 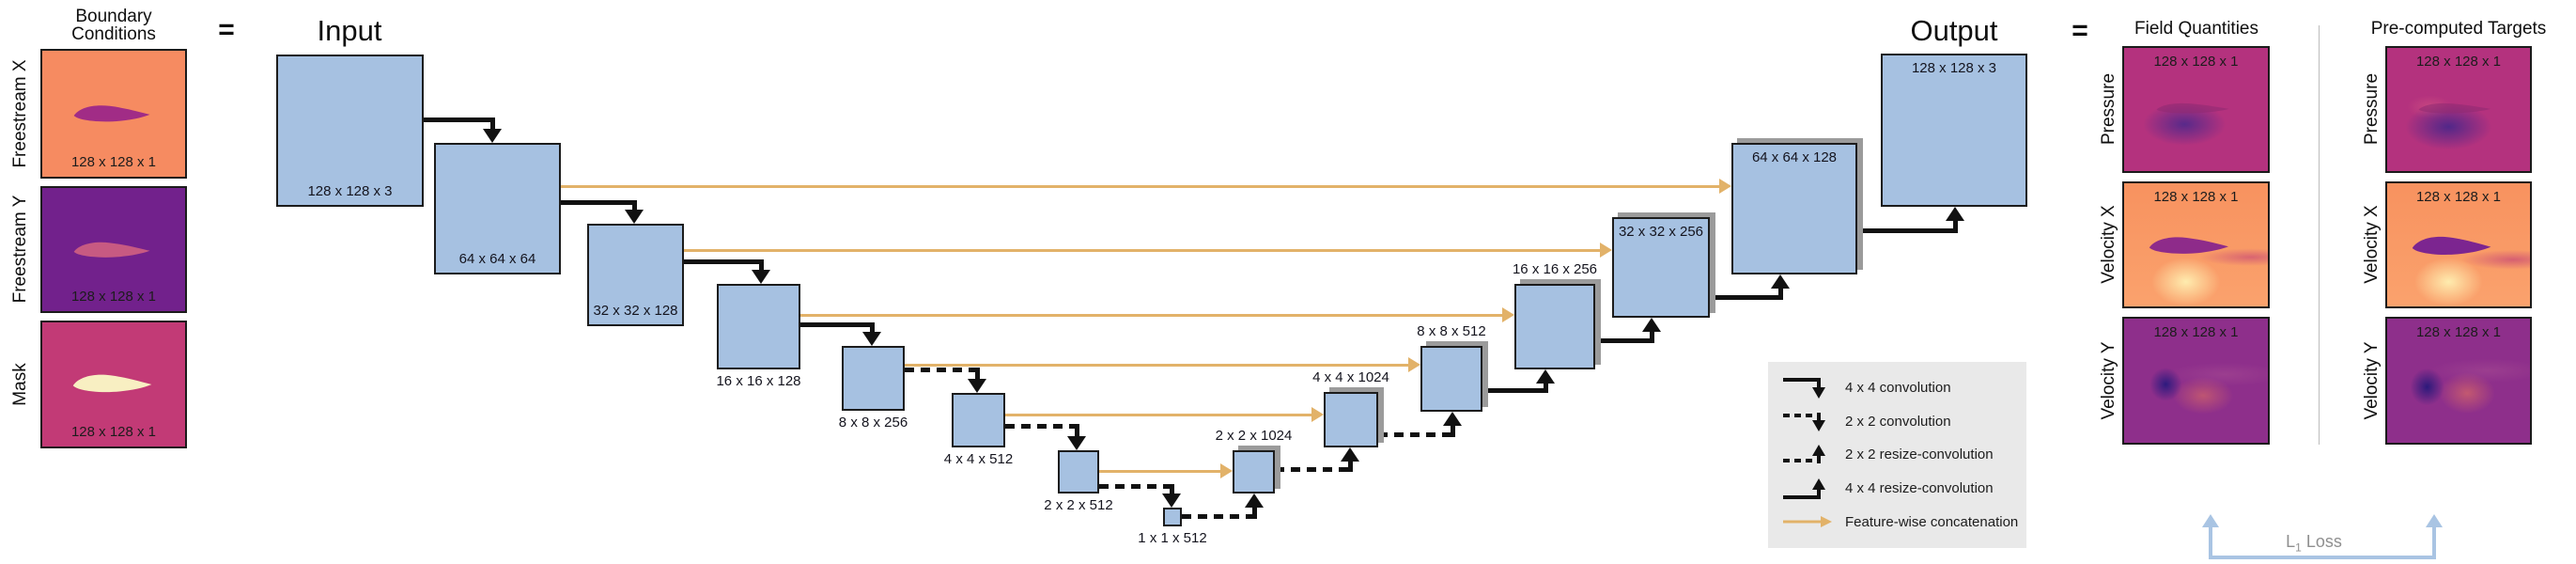 I want to click on legend-item-4x4-resize-convolution: 4 x 4 resize-convolution, so click(x=1901, y=489).